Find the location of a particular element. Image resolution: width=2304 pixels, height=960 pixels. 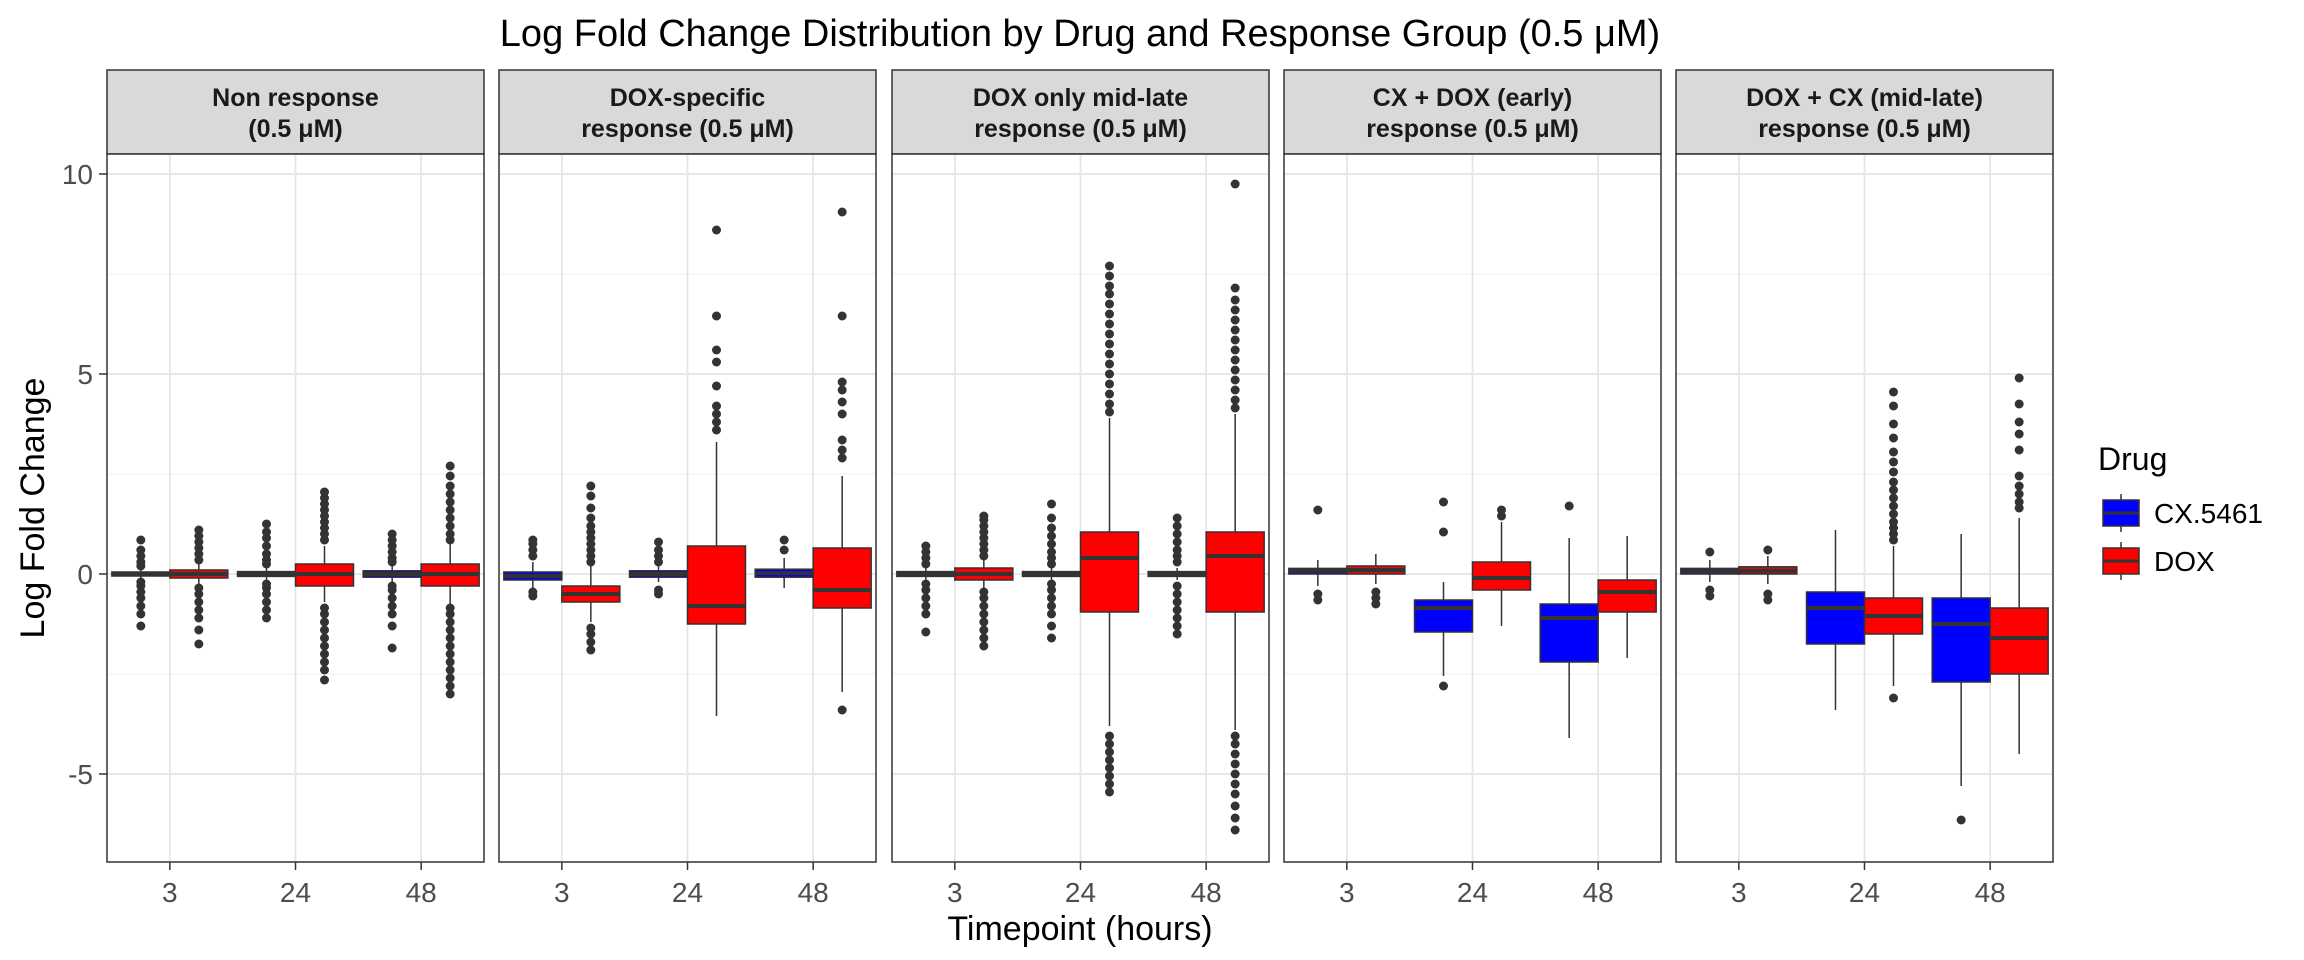

y-tick-label: 0 is located at coordinates (85, 574).